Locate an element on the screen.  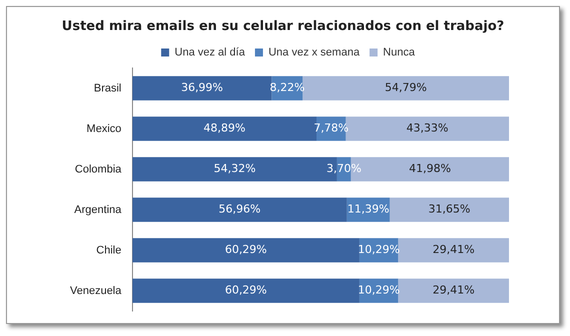
data-label: 3,70% is located at coordinates (344, 169).